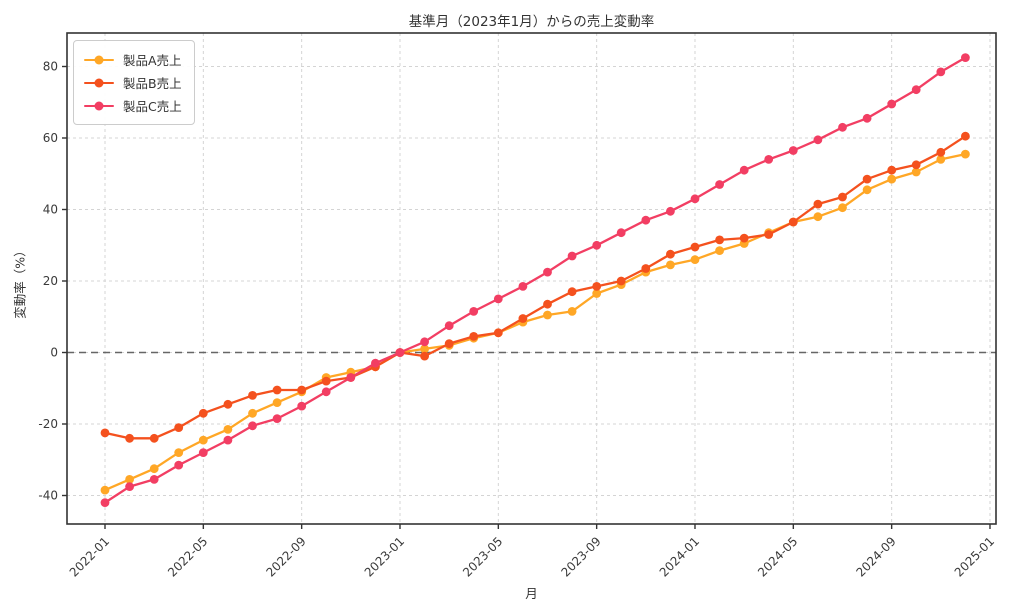  What do you see at coordinates (531, 593) in the screenshot?
I see `x-axis-label: 月` at bounding box center [531, 593].